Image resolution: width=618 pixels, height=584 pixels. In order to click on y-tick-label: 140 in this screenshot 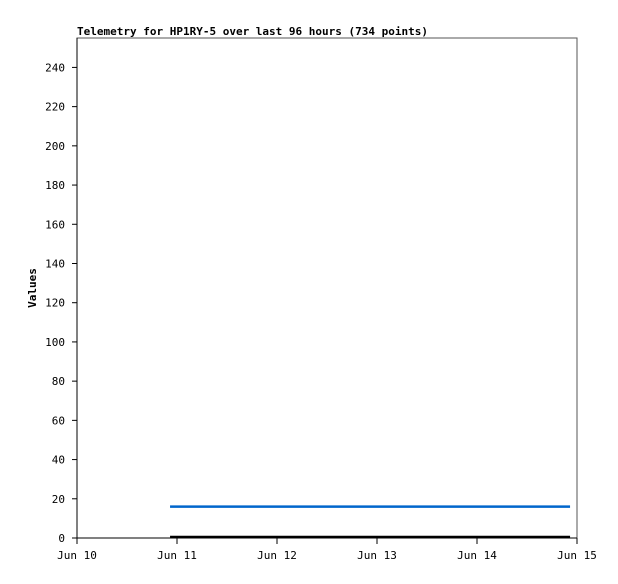, I will do `click(55, 263)`.